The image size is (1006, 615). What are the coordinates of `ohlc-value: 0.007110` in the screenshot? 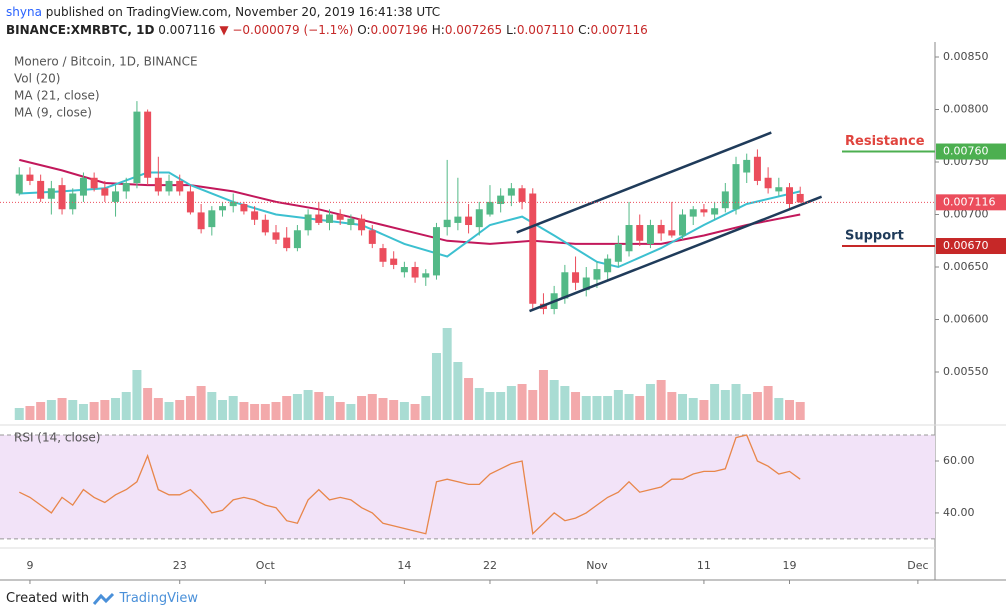 It's located at (545, 30).